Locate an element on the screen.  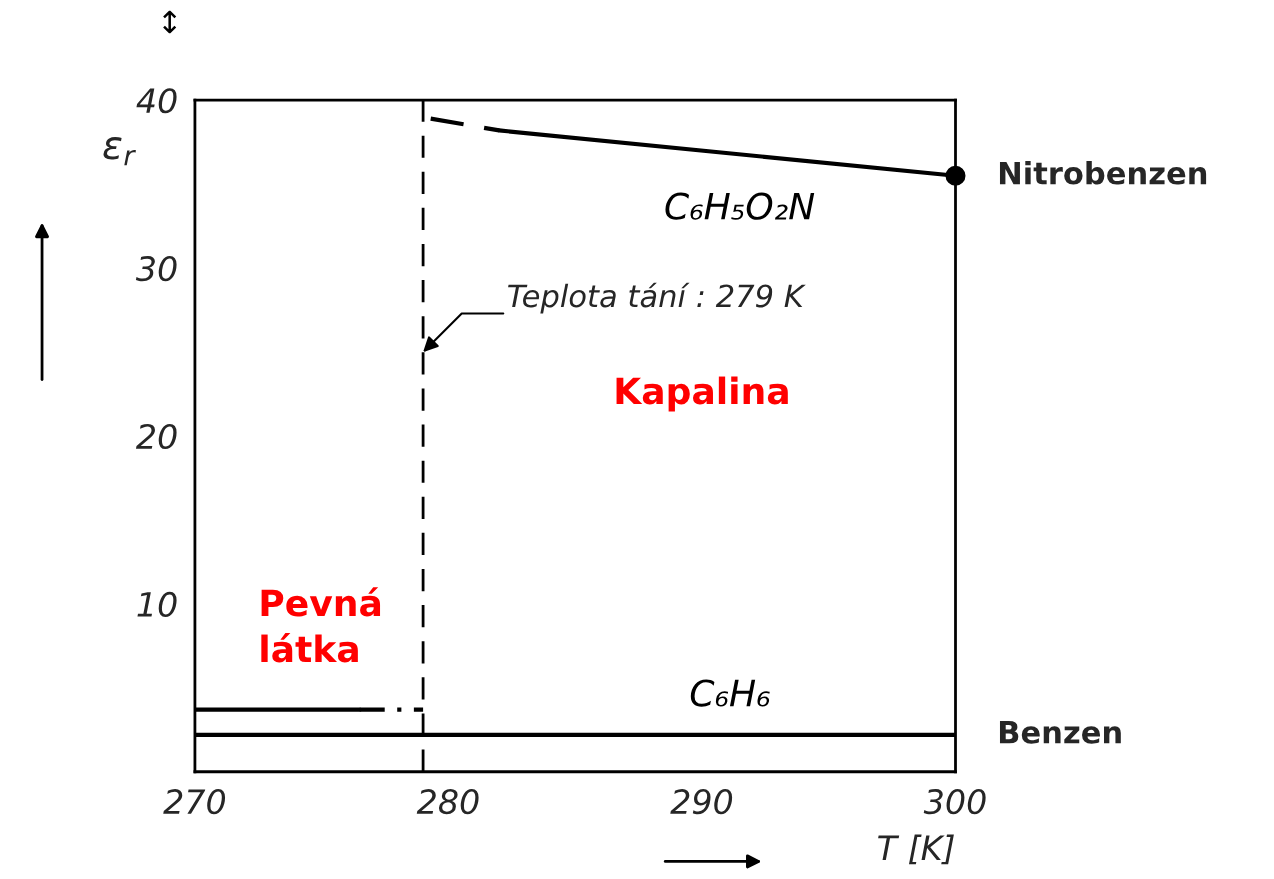
annotation: Kapalina is located at coordinates (702, 394).